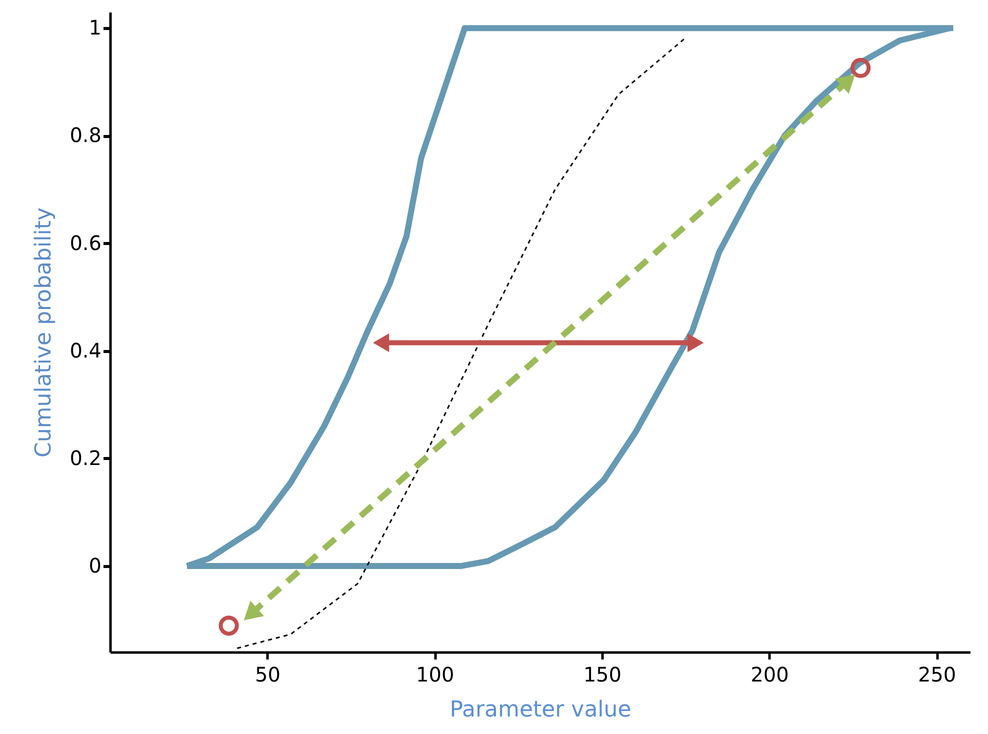  What do you see at coordinates (268, 674) in the screenshot?
I see `x-tick-label: 50` at bounding box center [268, 674].